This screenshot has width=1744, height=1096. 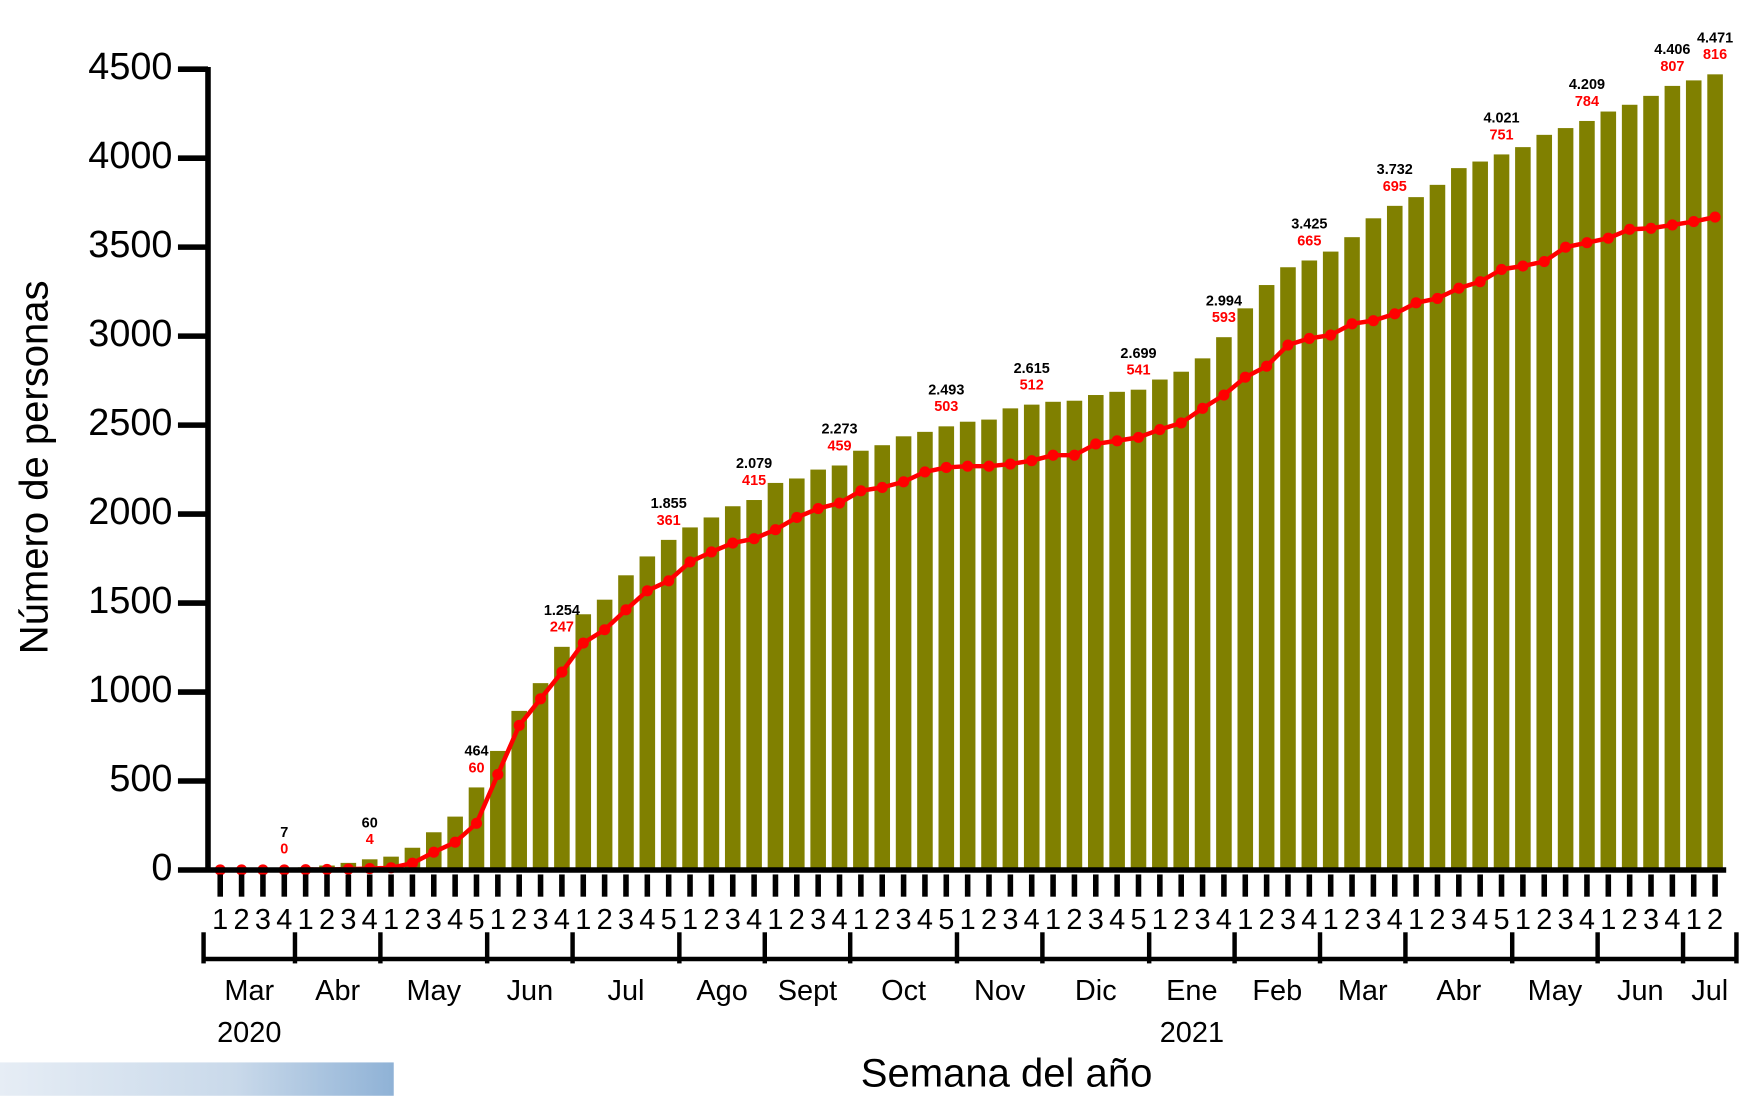 I want to click on y-tick-label: 2000, so click(x=130, y=512).